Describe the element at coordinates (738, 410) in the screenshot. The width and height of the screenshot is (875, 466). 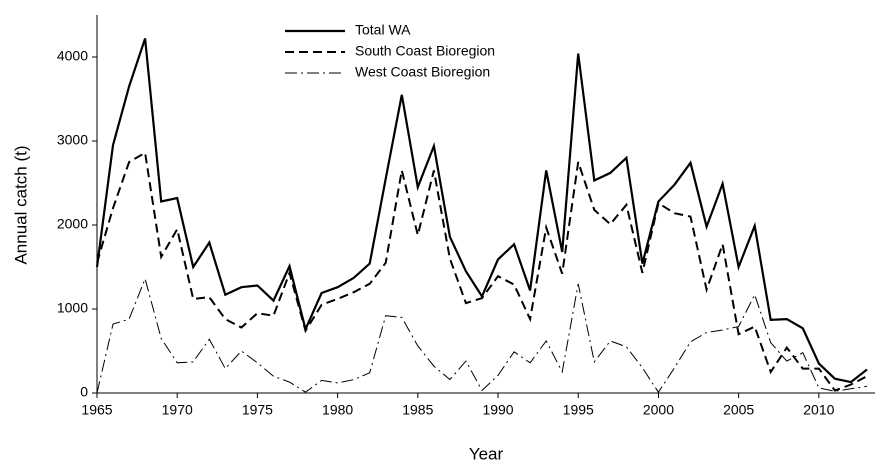
I see `x-tick-label: 2005` at that location.